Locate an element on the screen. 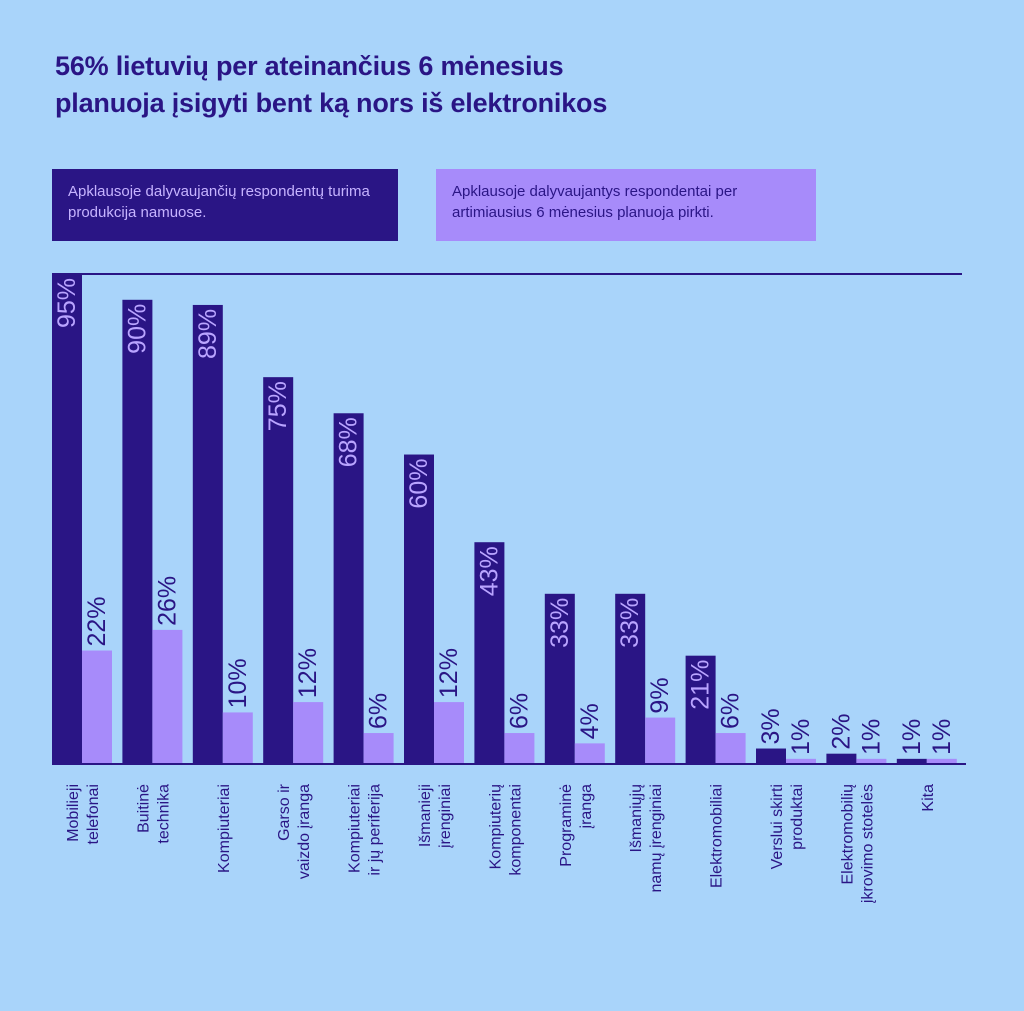  data-label-plan-to-buy: 10% is located at coordinates (238, 683).